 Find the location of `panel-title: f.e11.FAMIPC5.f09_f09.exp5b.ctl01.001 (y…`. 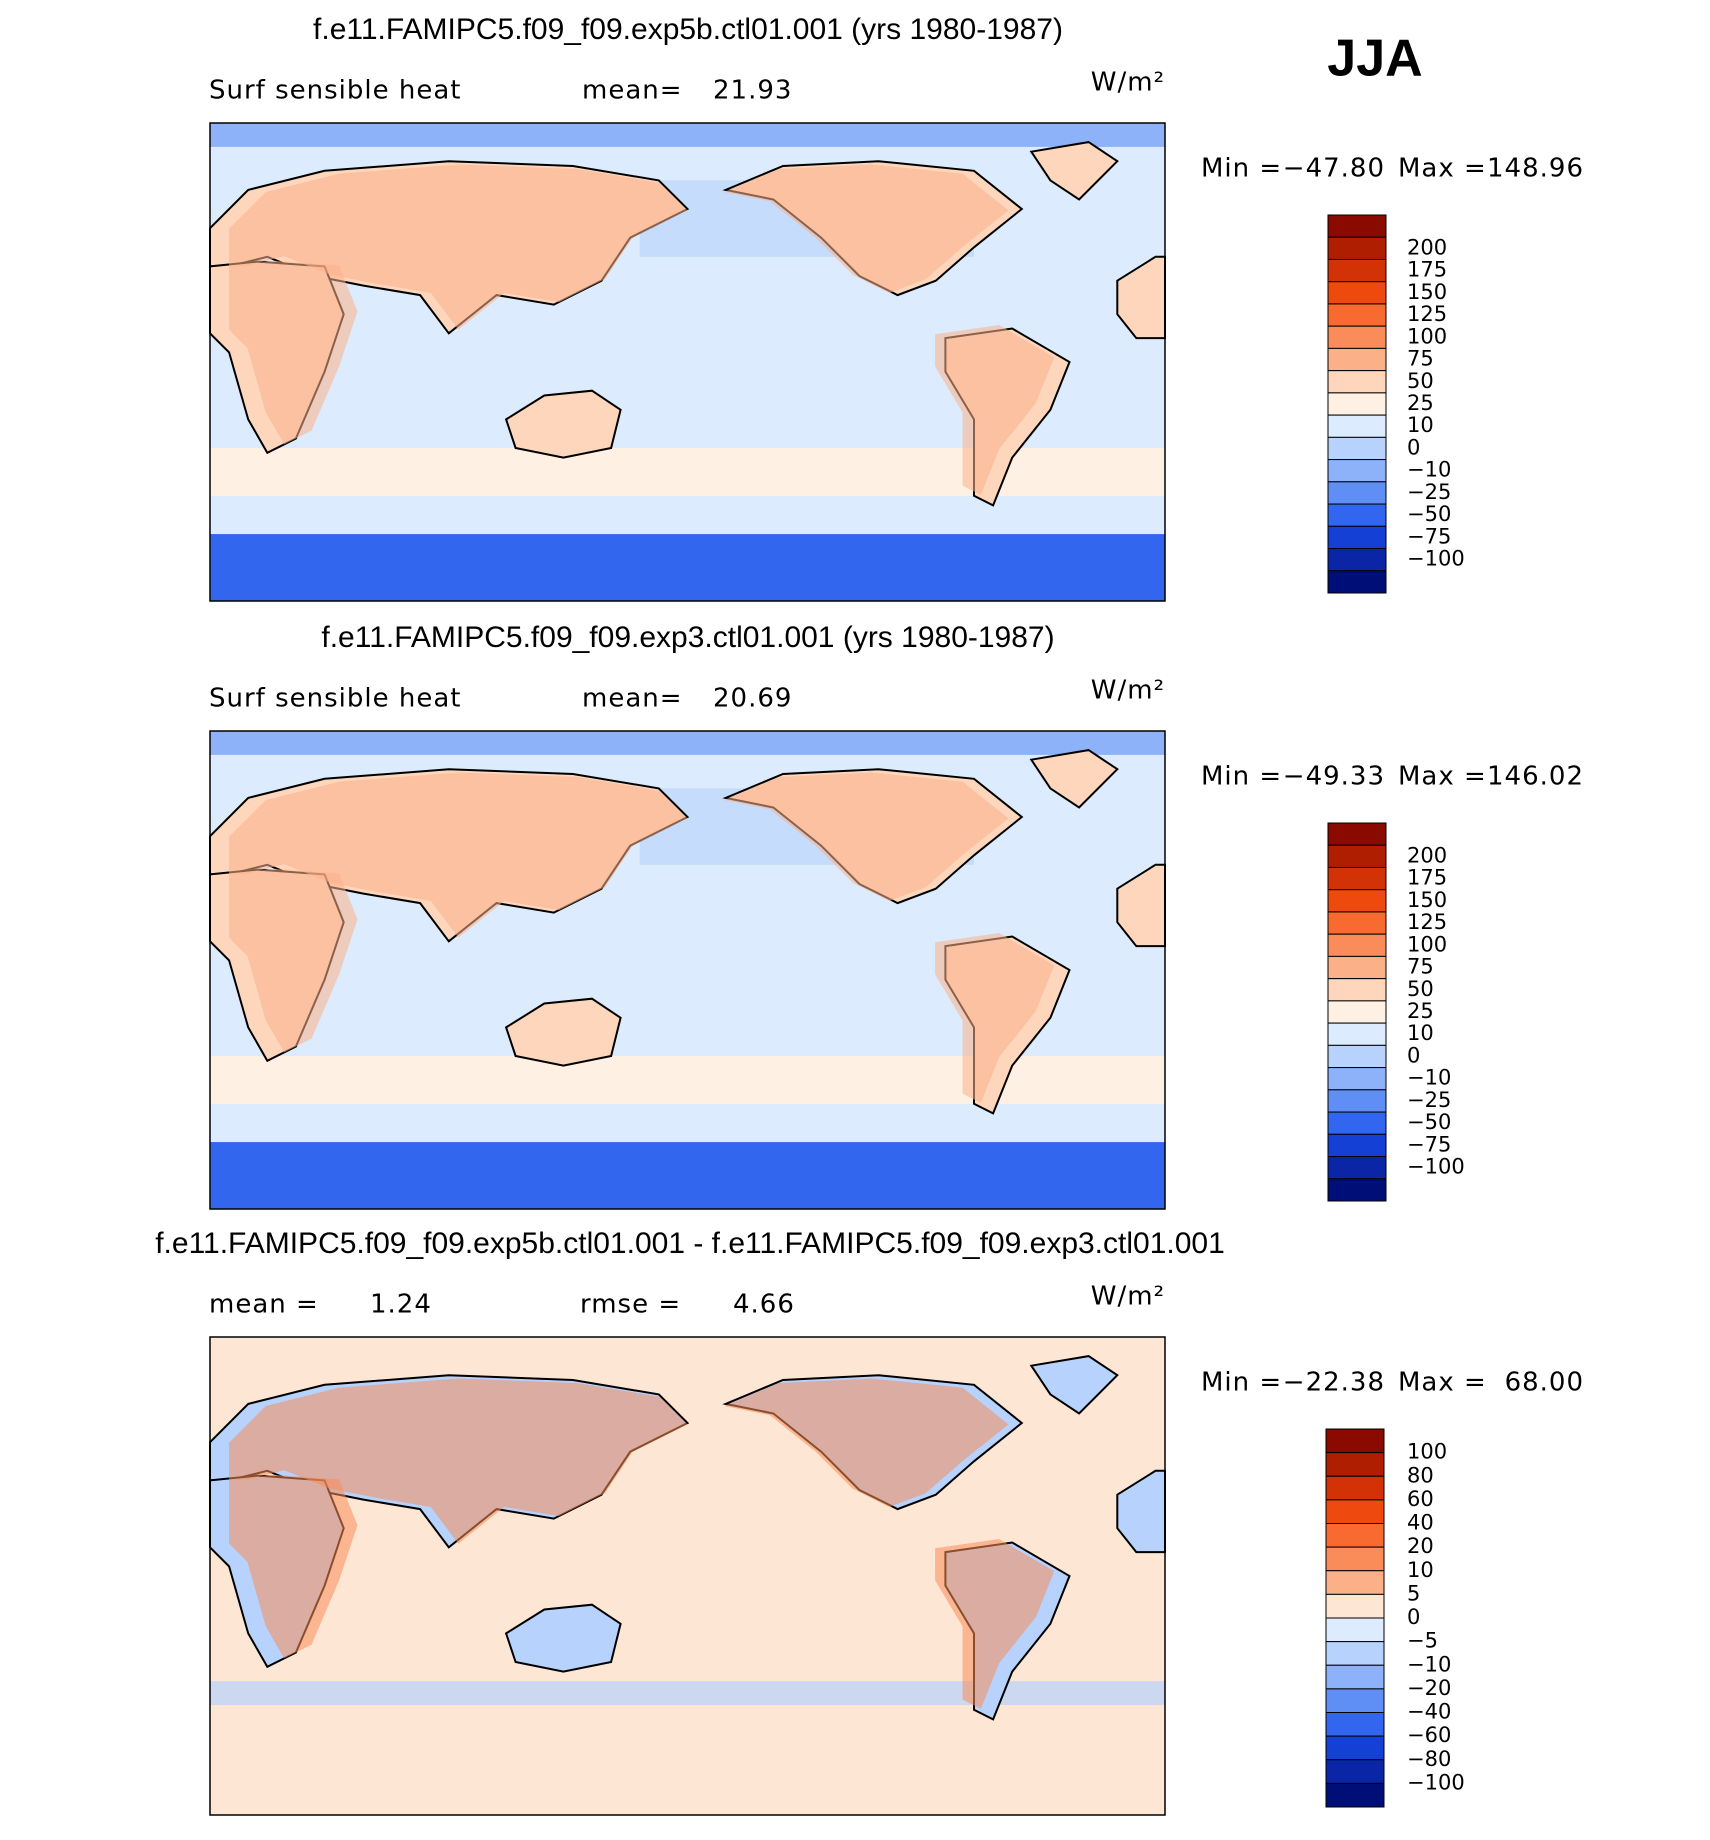

panel-title: f.e11.FAMIPC5.f09_f09.exp5b.ctl01.001 (y… is located at coordinates (688, 29).